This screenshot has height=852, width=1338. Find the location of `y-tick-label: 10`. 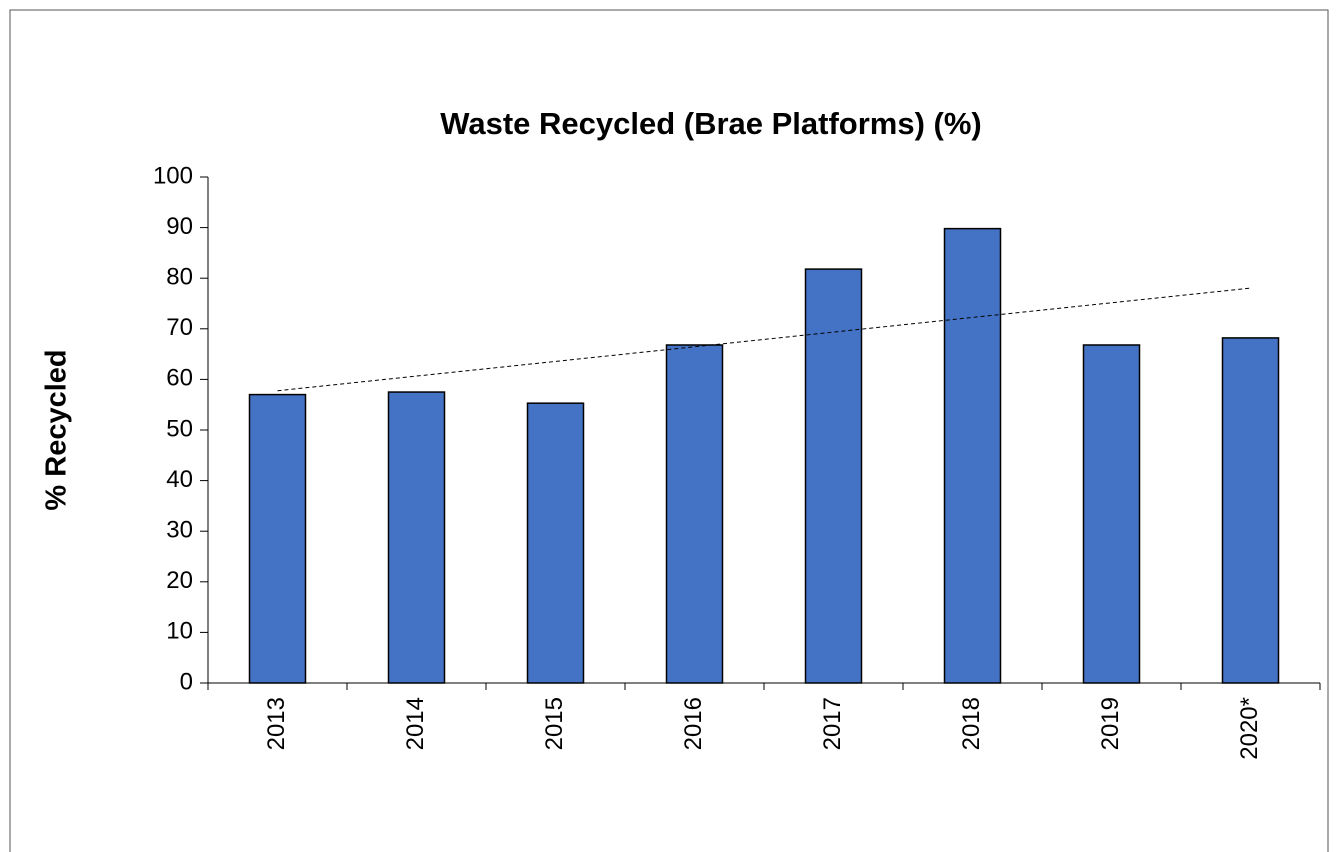

y-tick-label: 10 is located at coordinates (179, 631).